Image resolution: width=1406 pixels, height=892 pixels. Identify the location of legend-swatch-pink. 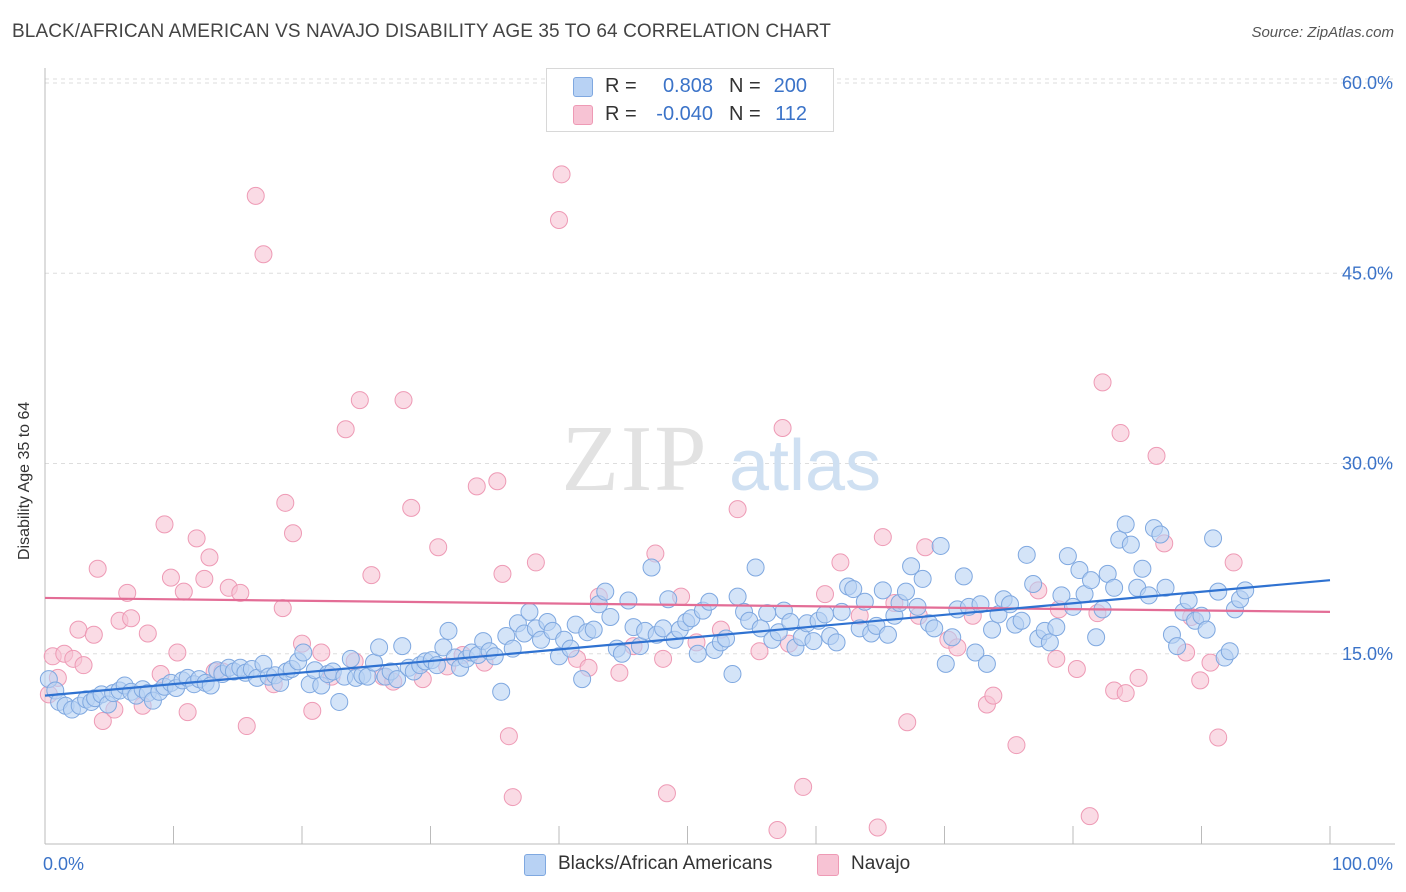
(583, 115).